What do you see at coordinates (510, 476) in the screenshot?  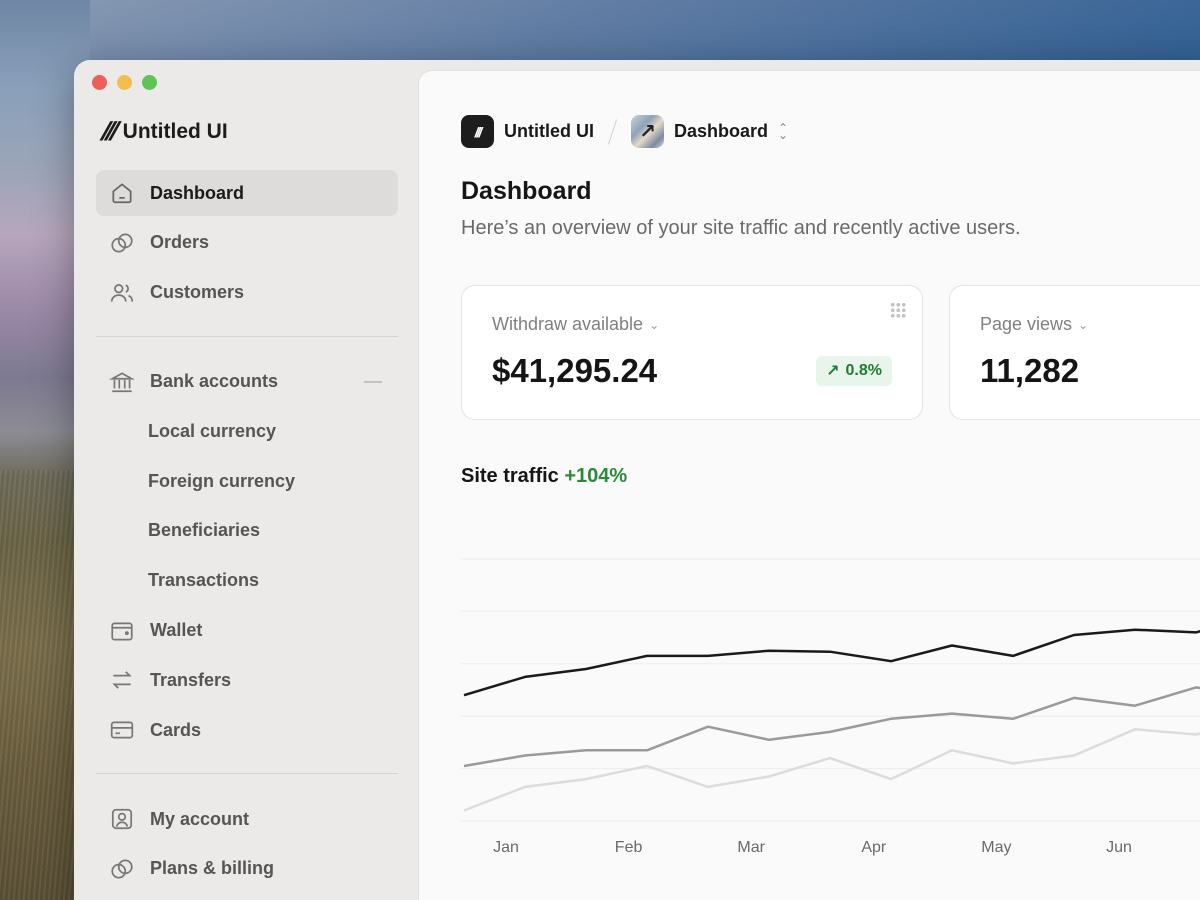 I see `chart-title-label: Site traffic` at bounding box center [510, 476].